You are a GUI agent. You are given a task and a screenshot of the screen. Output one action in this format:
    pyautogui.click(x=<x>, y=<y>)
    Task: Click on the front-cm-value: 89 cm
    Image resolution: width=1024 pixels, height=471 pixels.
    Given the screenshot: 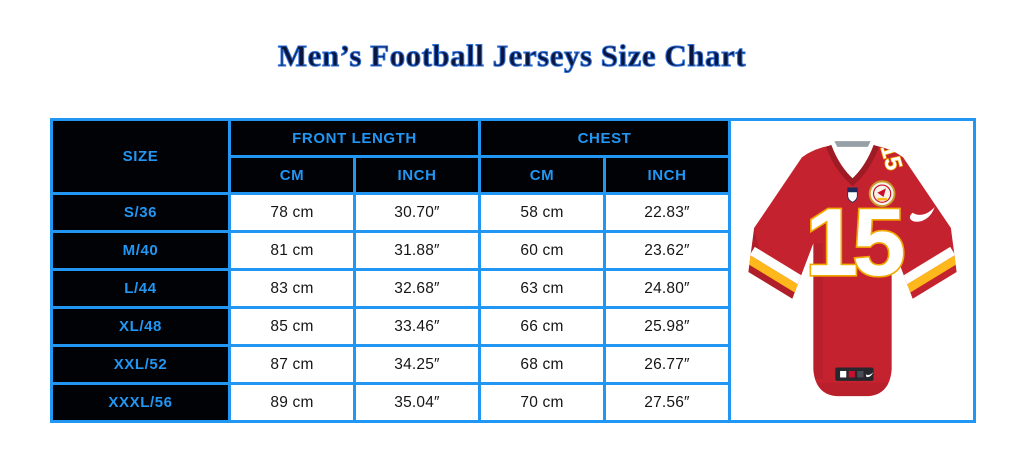 What is the action you would take?
    pyautogui.click(x=292, y=402)
    